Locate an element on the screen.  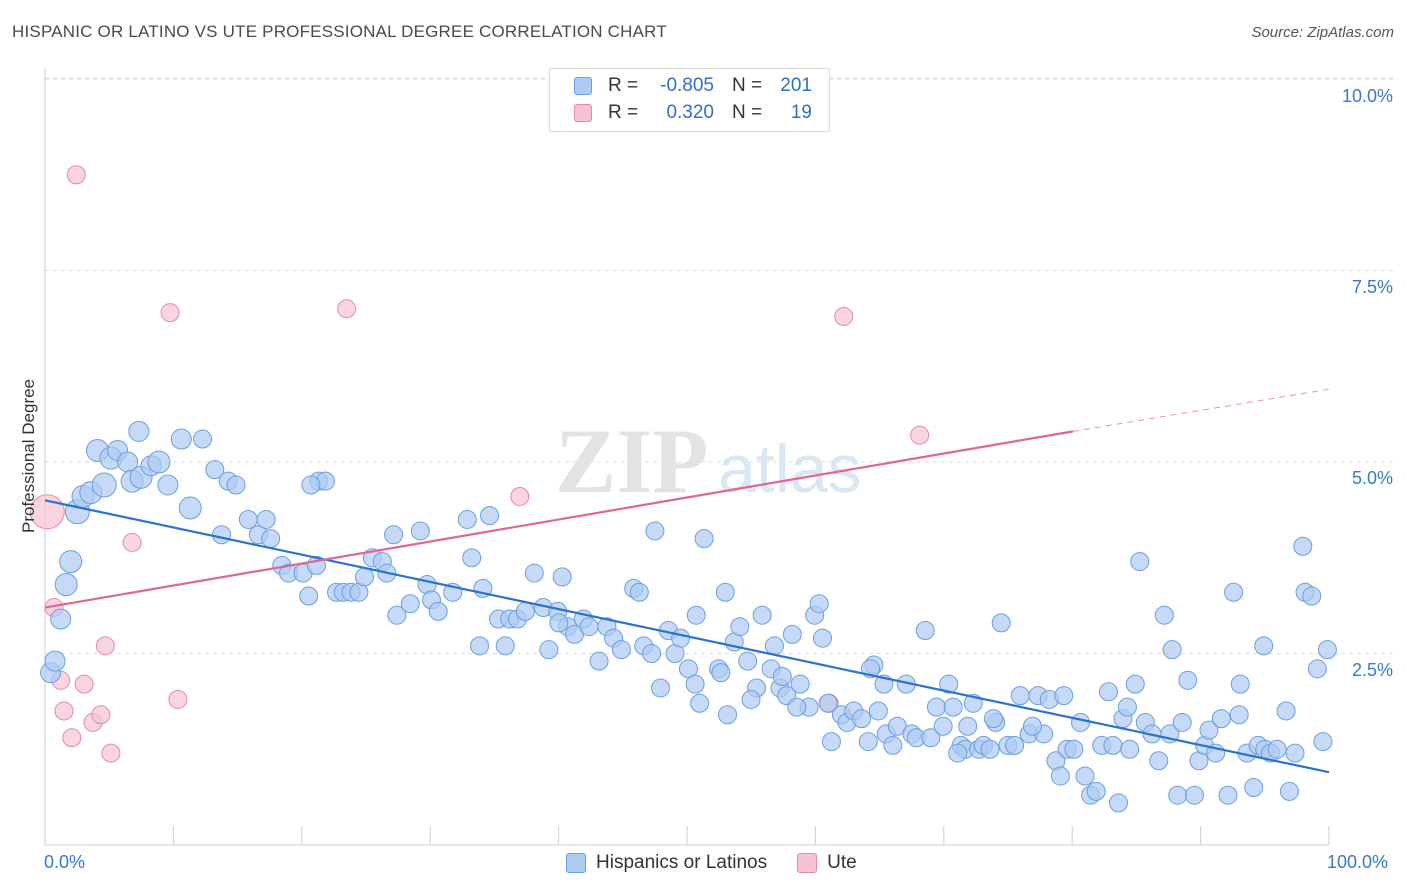
y-tick-label-7-5: 7.5% is located at coordinates (1372, 287).